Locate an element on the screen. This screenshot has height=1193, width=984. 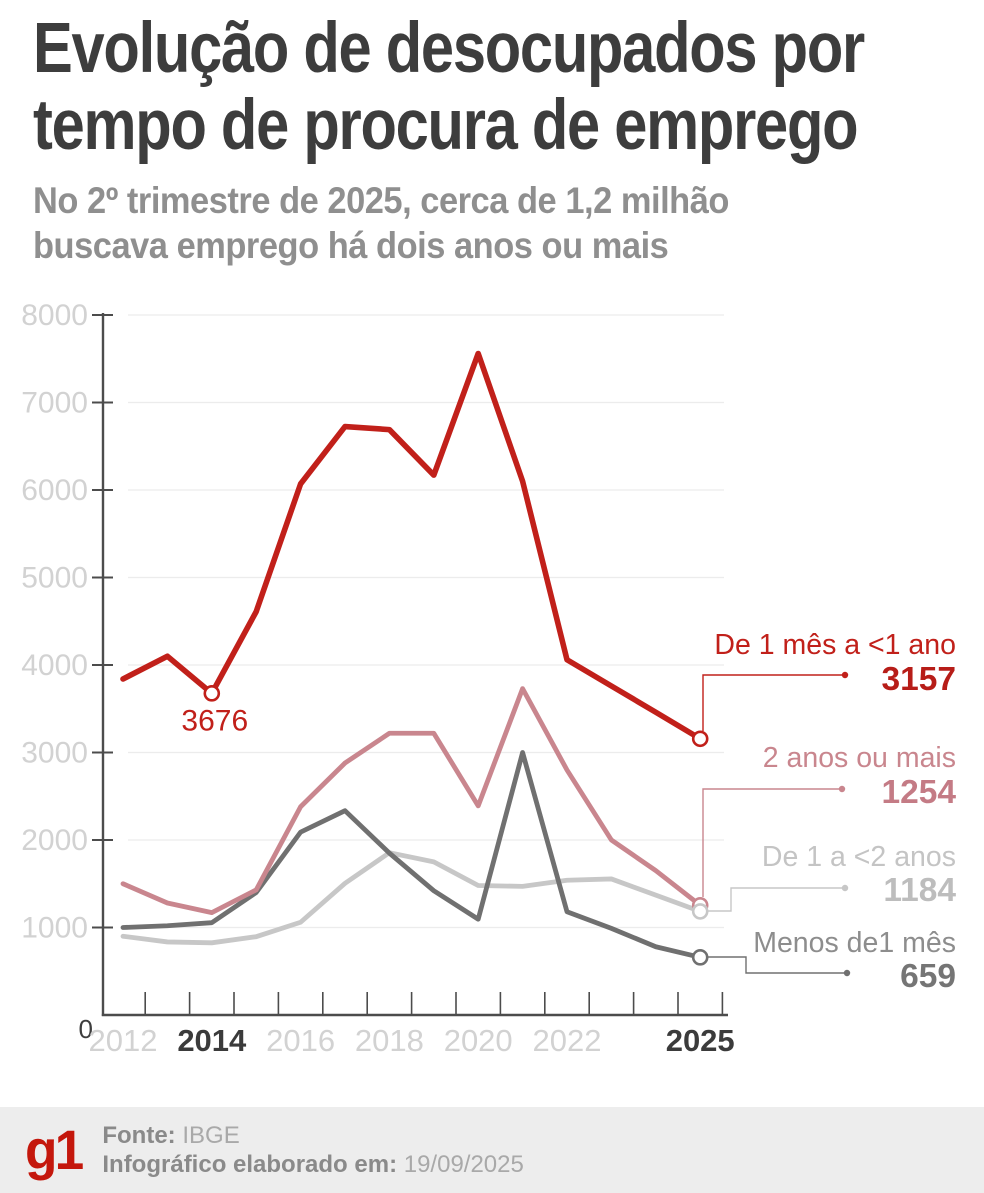
title-line-2: tempo de procura de emprego is located at coordinates (446, 125).